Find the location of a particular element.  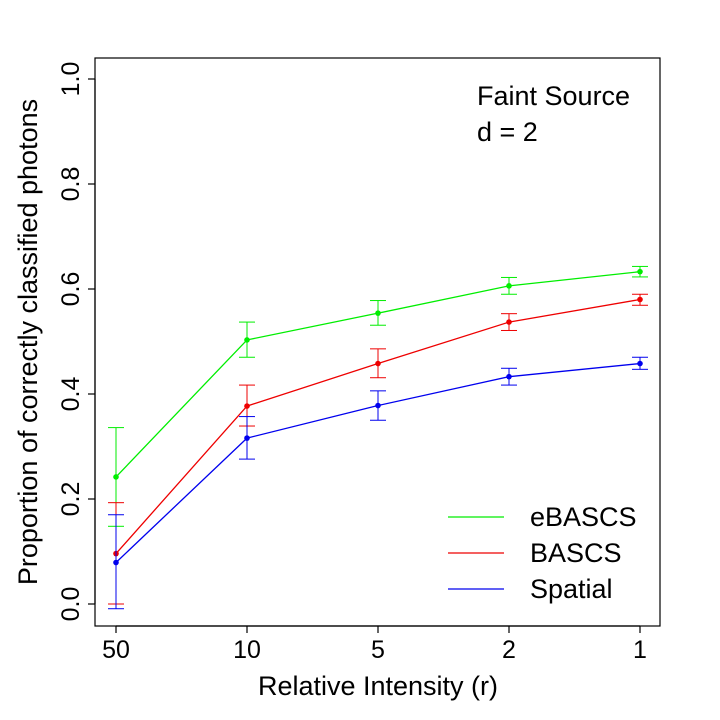

y-tick-label: 0.6 is located at coordinates (71, 289).